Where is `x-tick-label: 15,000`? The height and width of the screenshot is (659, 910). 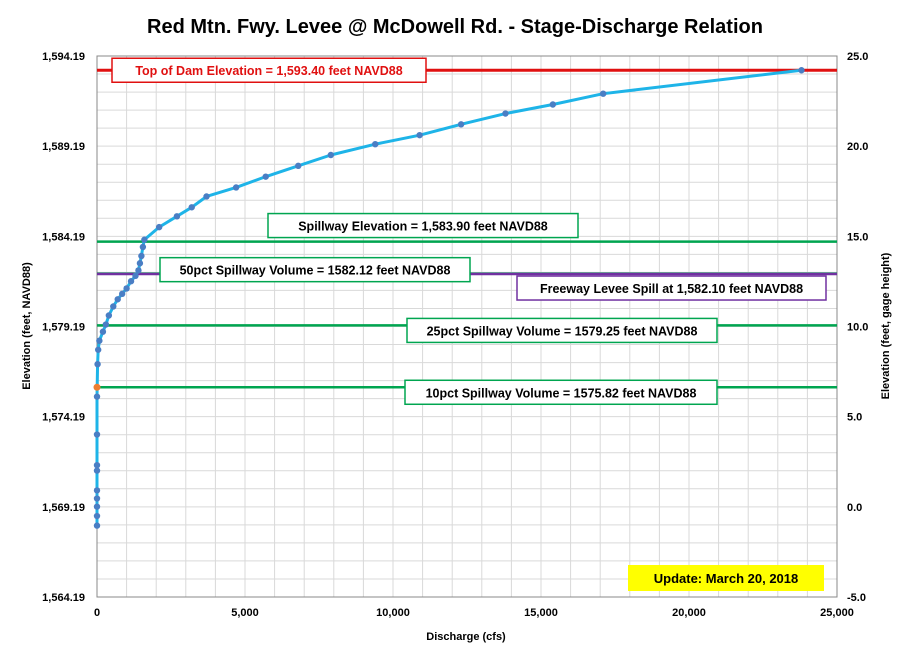
x-tick-label: 15,000 is located at coordinates (541, 613).